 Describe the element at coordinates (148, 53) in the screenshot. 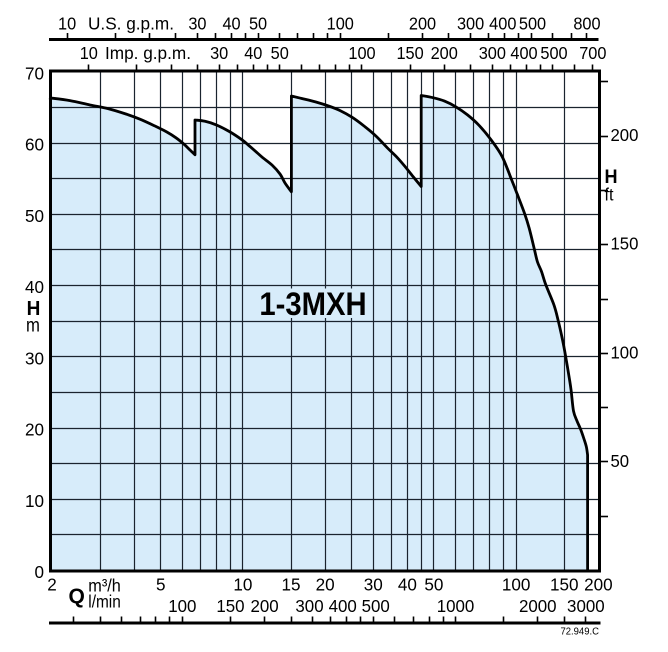

I see `svg-text: Imp. g.p.m.` at that location.